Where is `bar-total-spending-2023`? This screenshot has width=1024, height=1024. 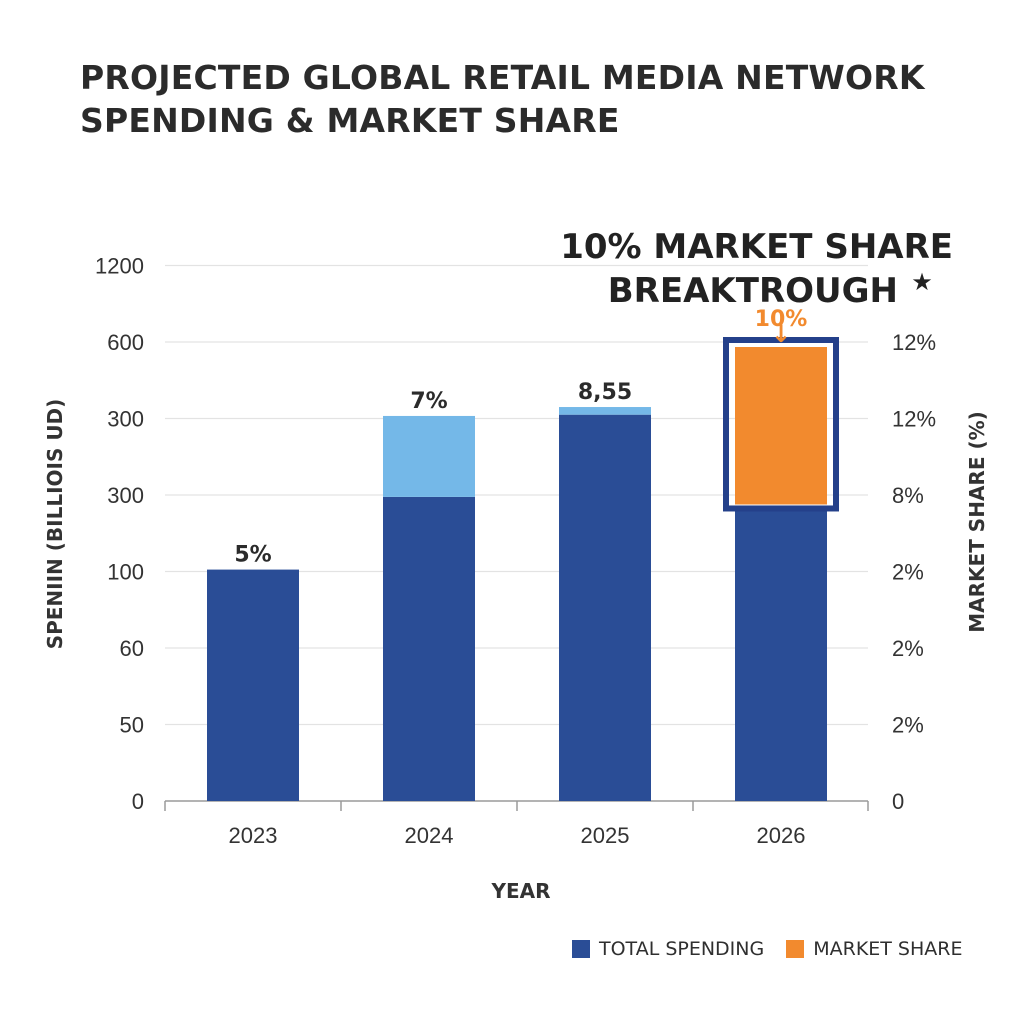 bar-total-spending-2023 is located at coordinates (253, 685).